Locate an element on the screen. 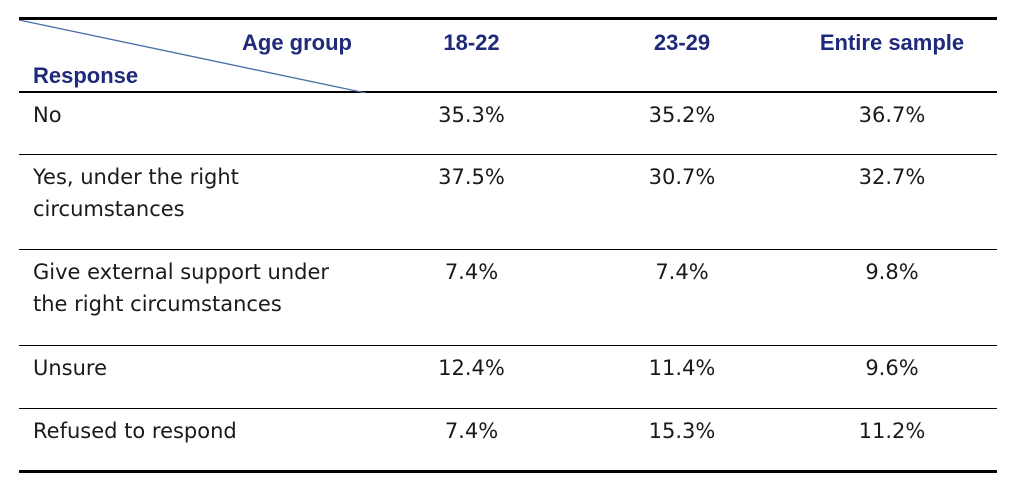 The image size is (1018, 493). response-cell: Yes, under the right circumstances is located at coordinates (192, 202).